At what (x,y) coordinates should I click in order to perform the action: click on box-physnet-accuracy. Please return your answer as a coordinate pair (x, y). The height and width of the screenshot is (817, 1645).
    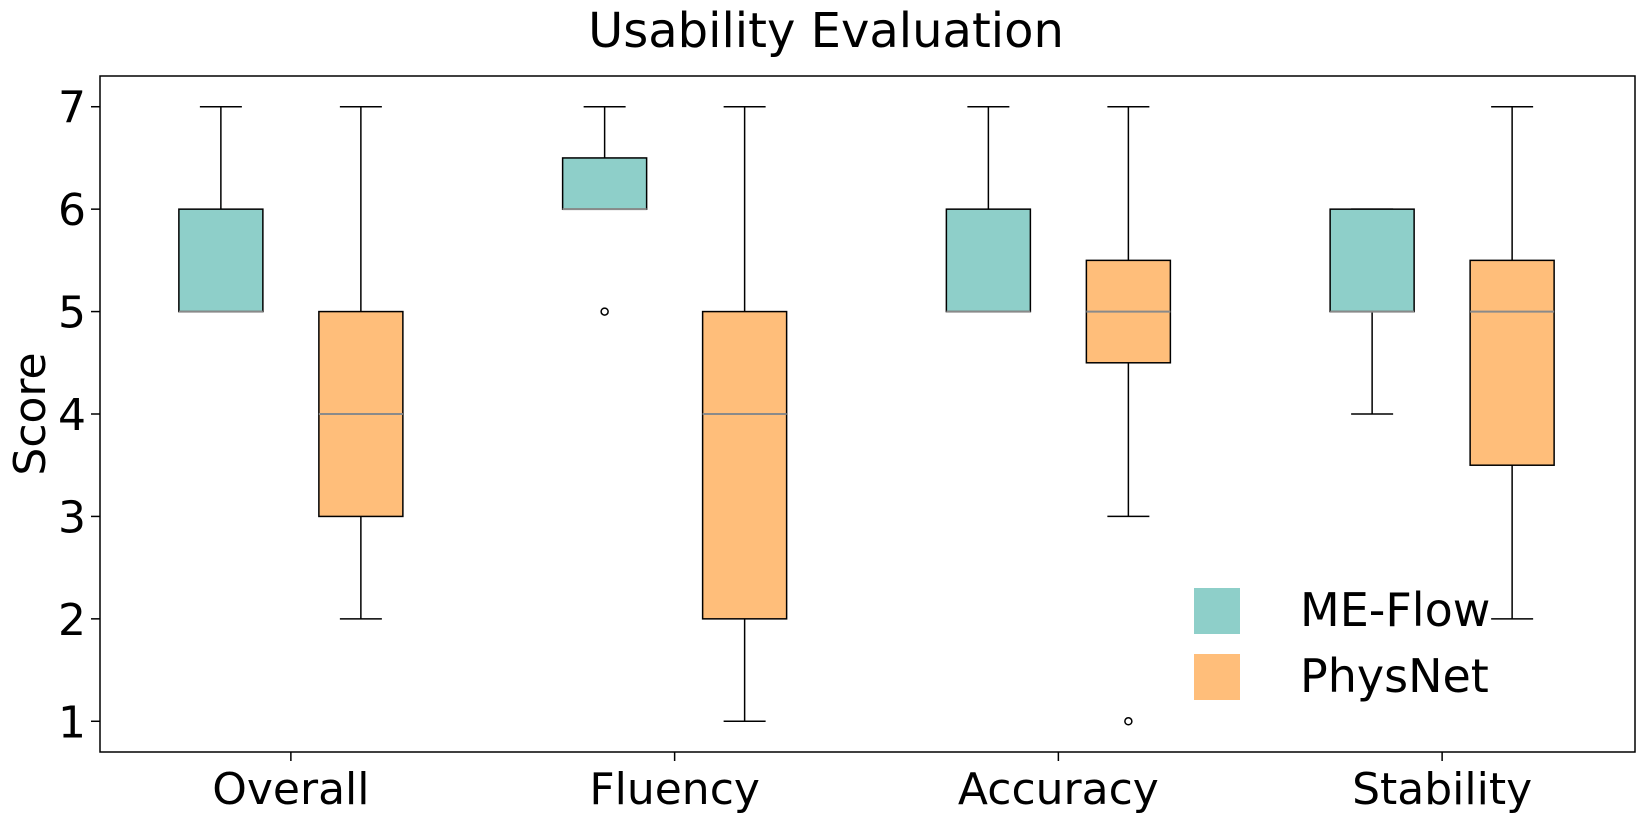
    Looking at the image, I should click on (1128, 415).